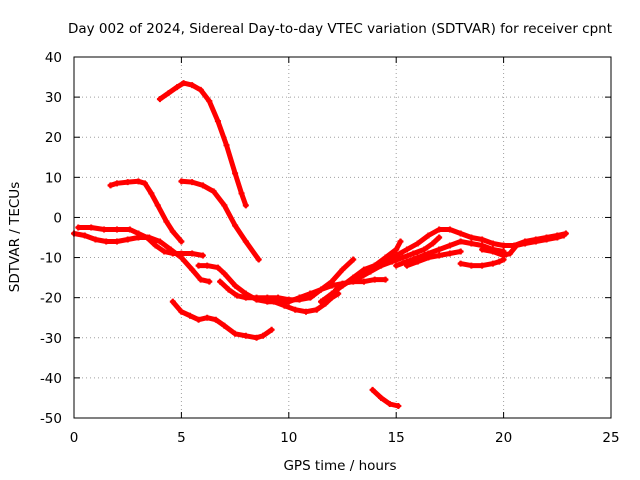 The image size is (640, 480). What do you see at coordinates (51, 299) in the screenshot?
I see `y-tick-label: -20` at bounding box center [51, 299].